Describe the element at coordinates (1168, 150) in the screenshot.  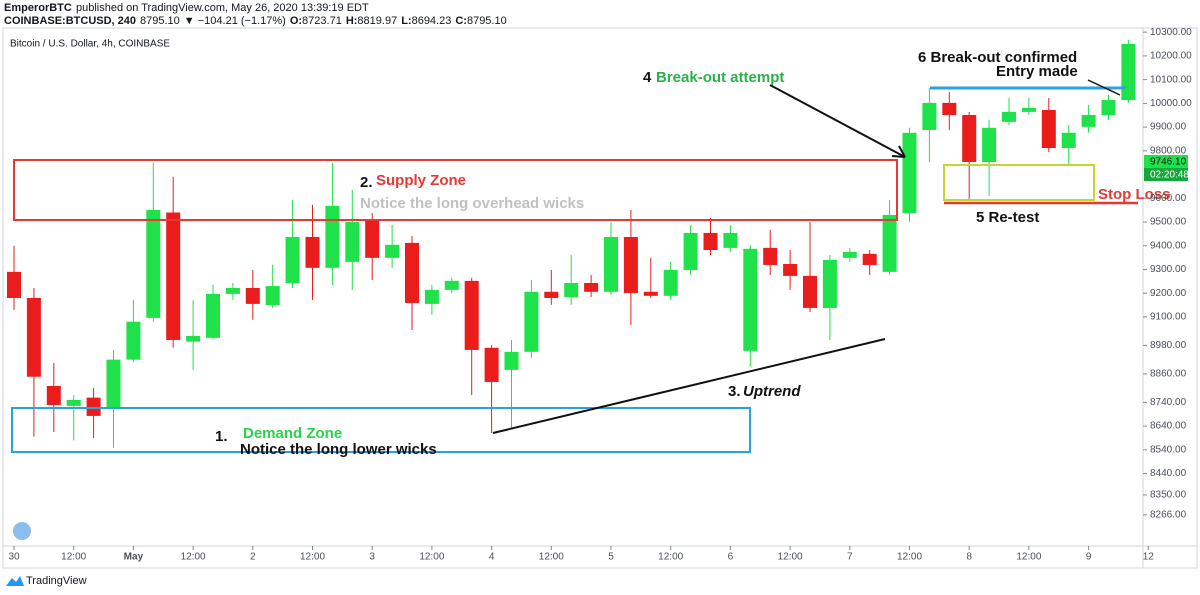
I see `y-tick-label: 9800.00` at that location.